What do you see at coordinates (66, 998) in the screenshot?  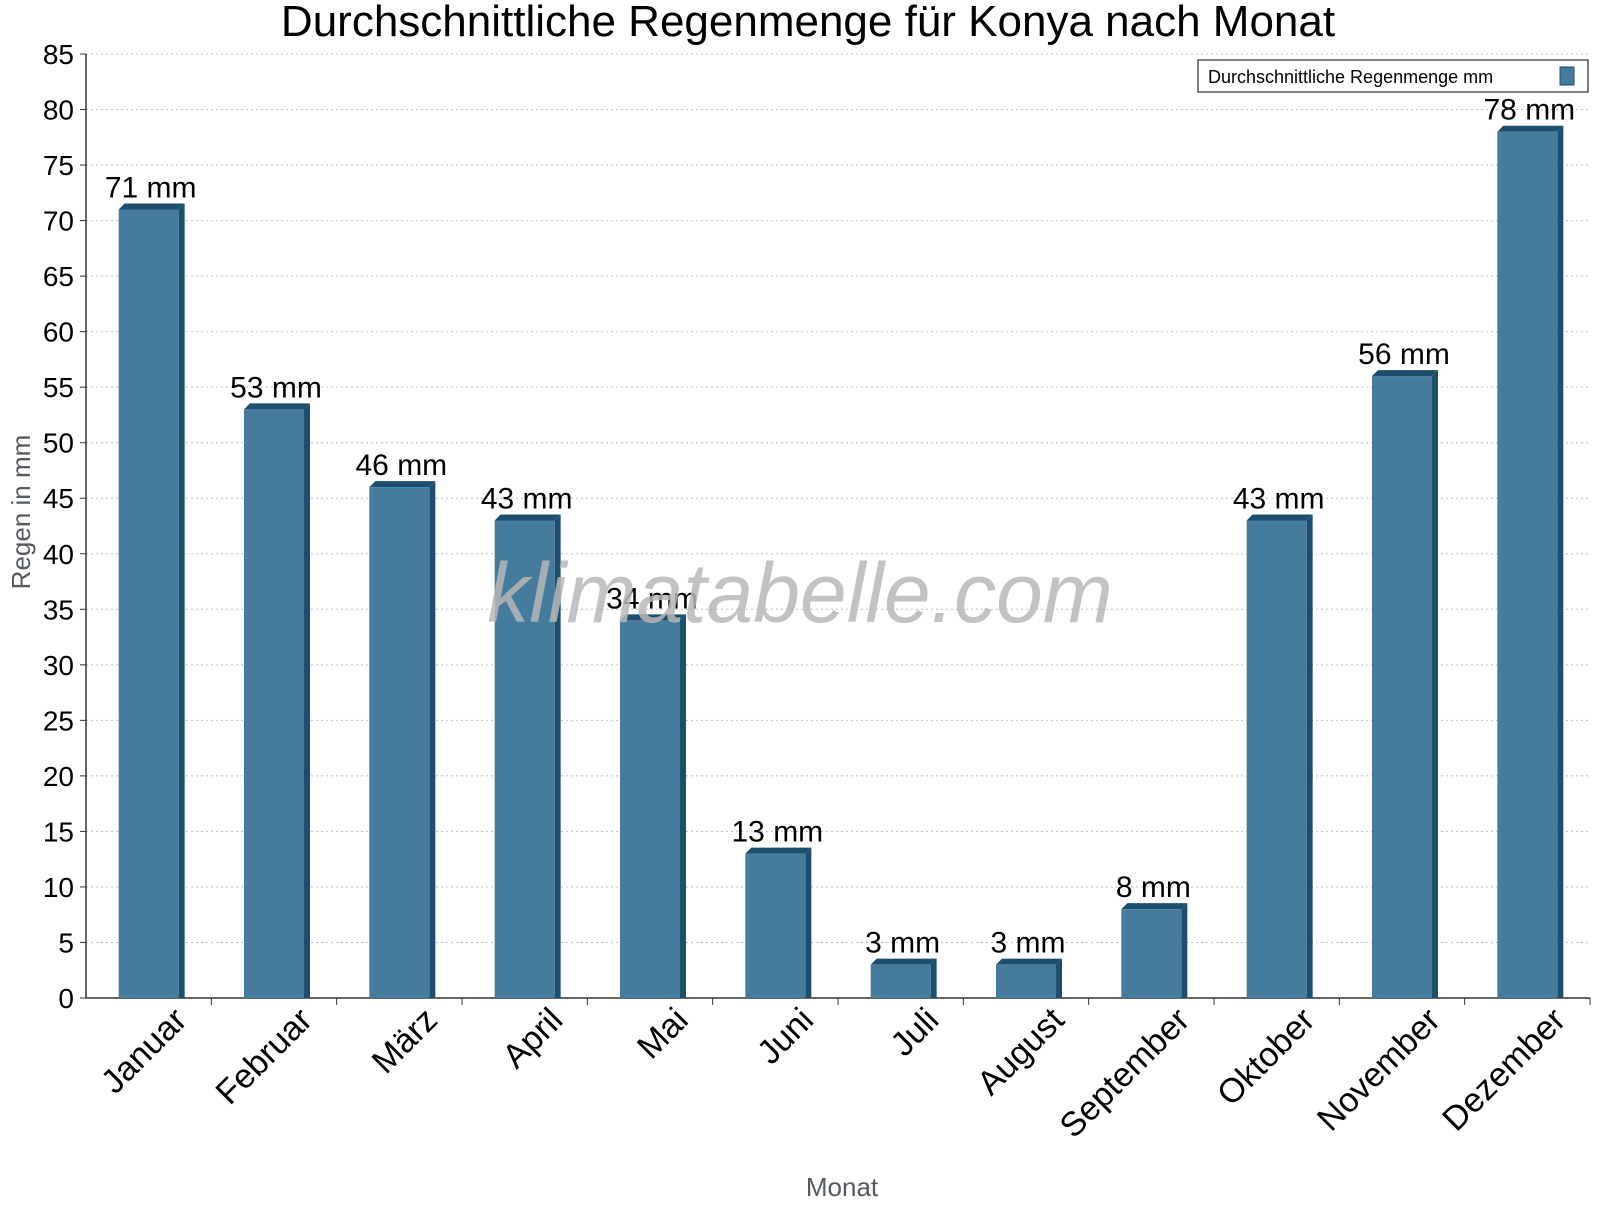 I see `y-tick-label: 0` at bounding box center [66, 998].